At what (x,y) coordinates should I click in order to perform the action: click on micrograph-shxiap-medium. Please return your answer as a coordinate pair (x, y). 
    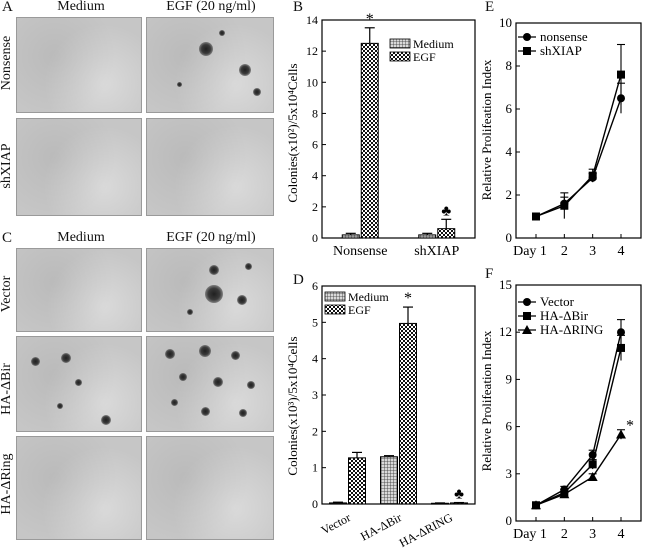
    Looking at the image, I should click on (79, 167).